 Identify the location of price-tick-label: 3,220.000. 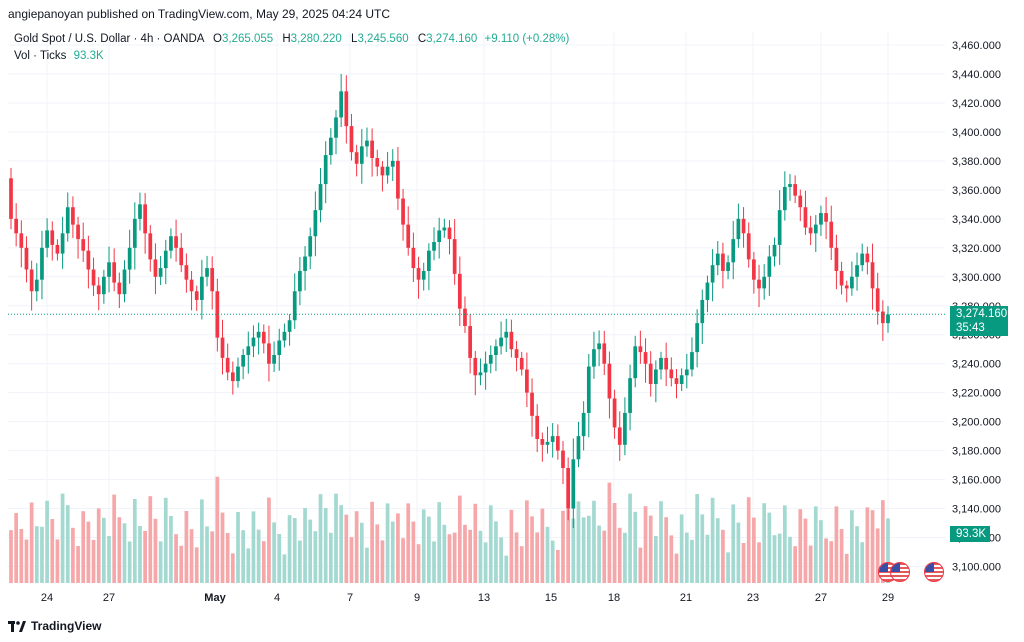
(976, 394).